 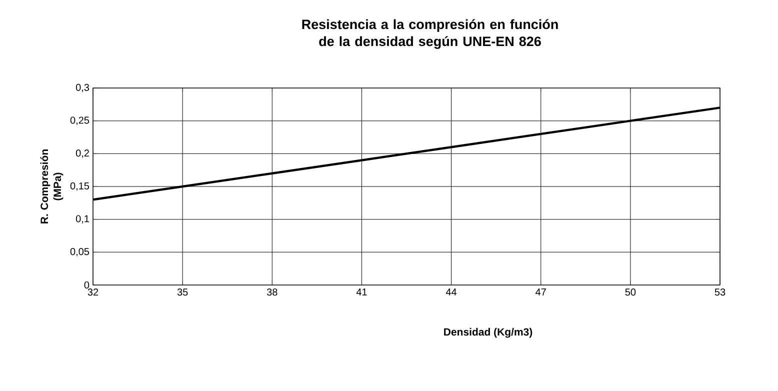 What do you see at coordinates (82, 219) in the screenshot?
I see `y-tick-label: 0,1` at bounding box center [82, 219].